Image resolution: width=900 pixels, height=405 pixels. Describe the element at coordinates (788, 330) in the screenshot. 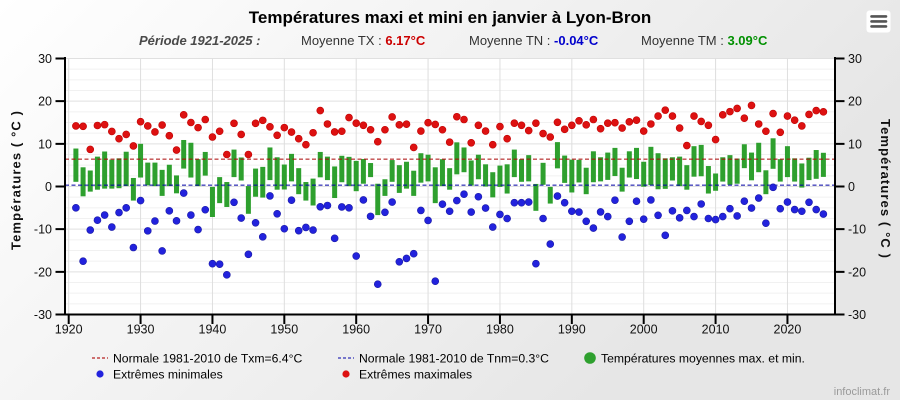

I see `svg-text: 2020` at that location.